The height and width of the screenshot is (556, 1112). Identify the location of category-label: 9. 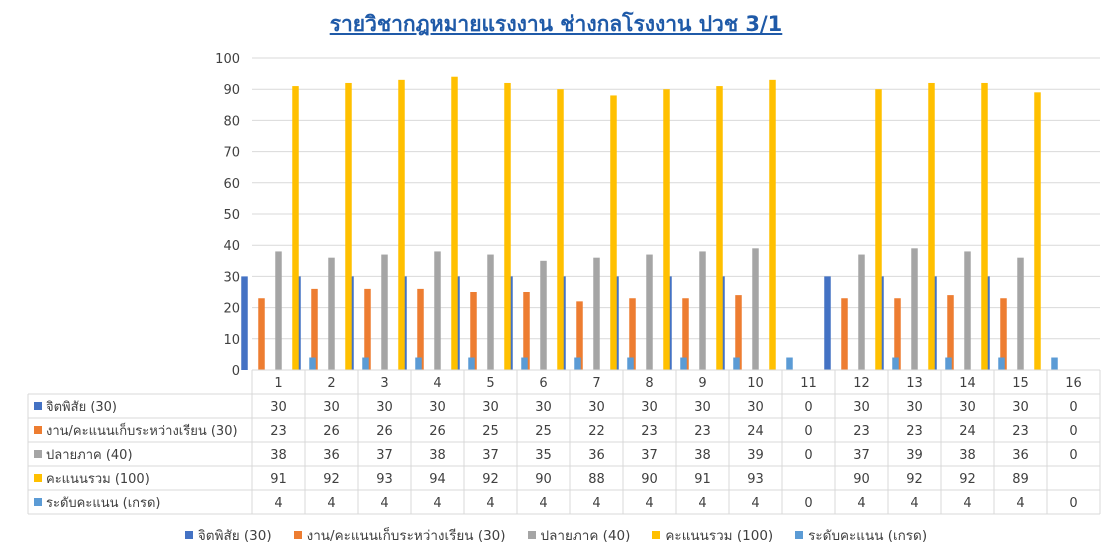
(702, 383).